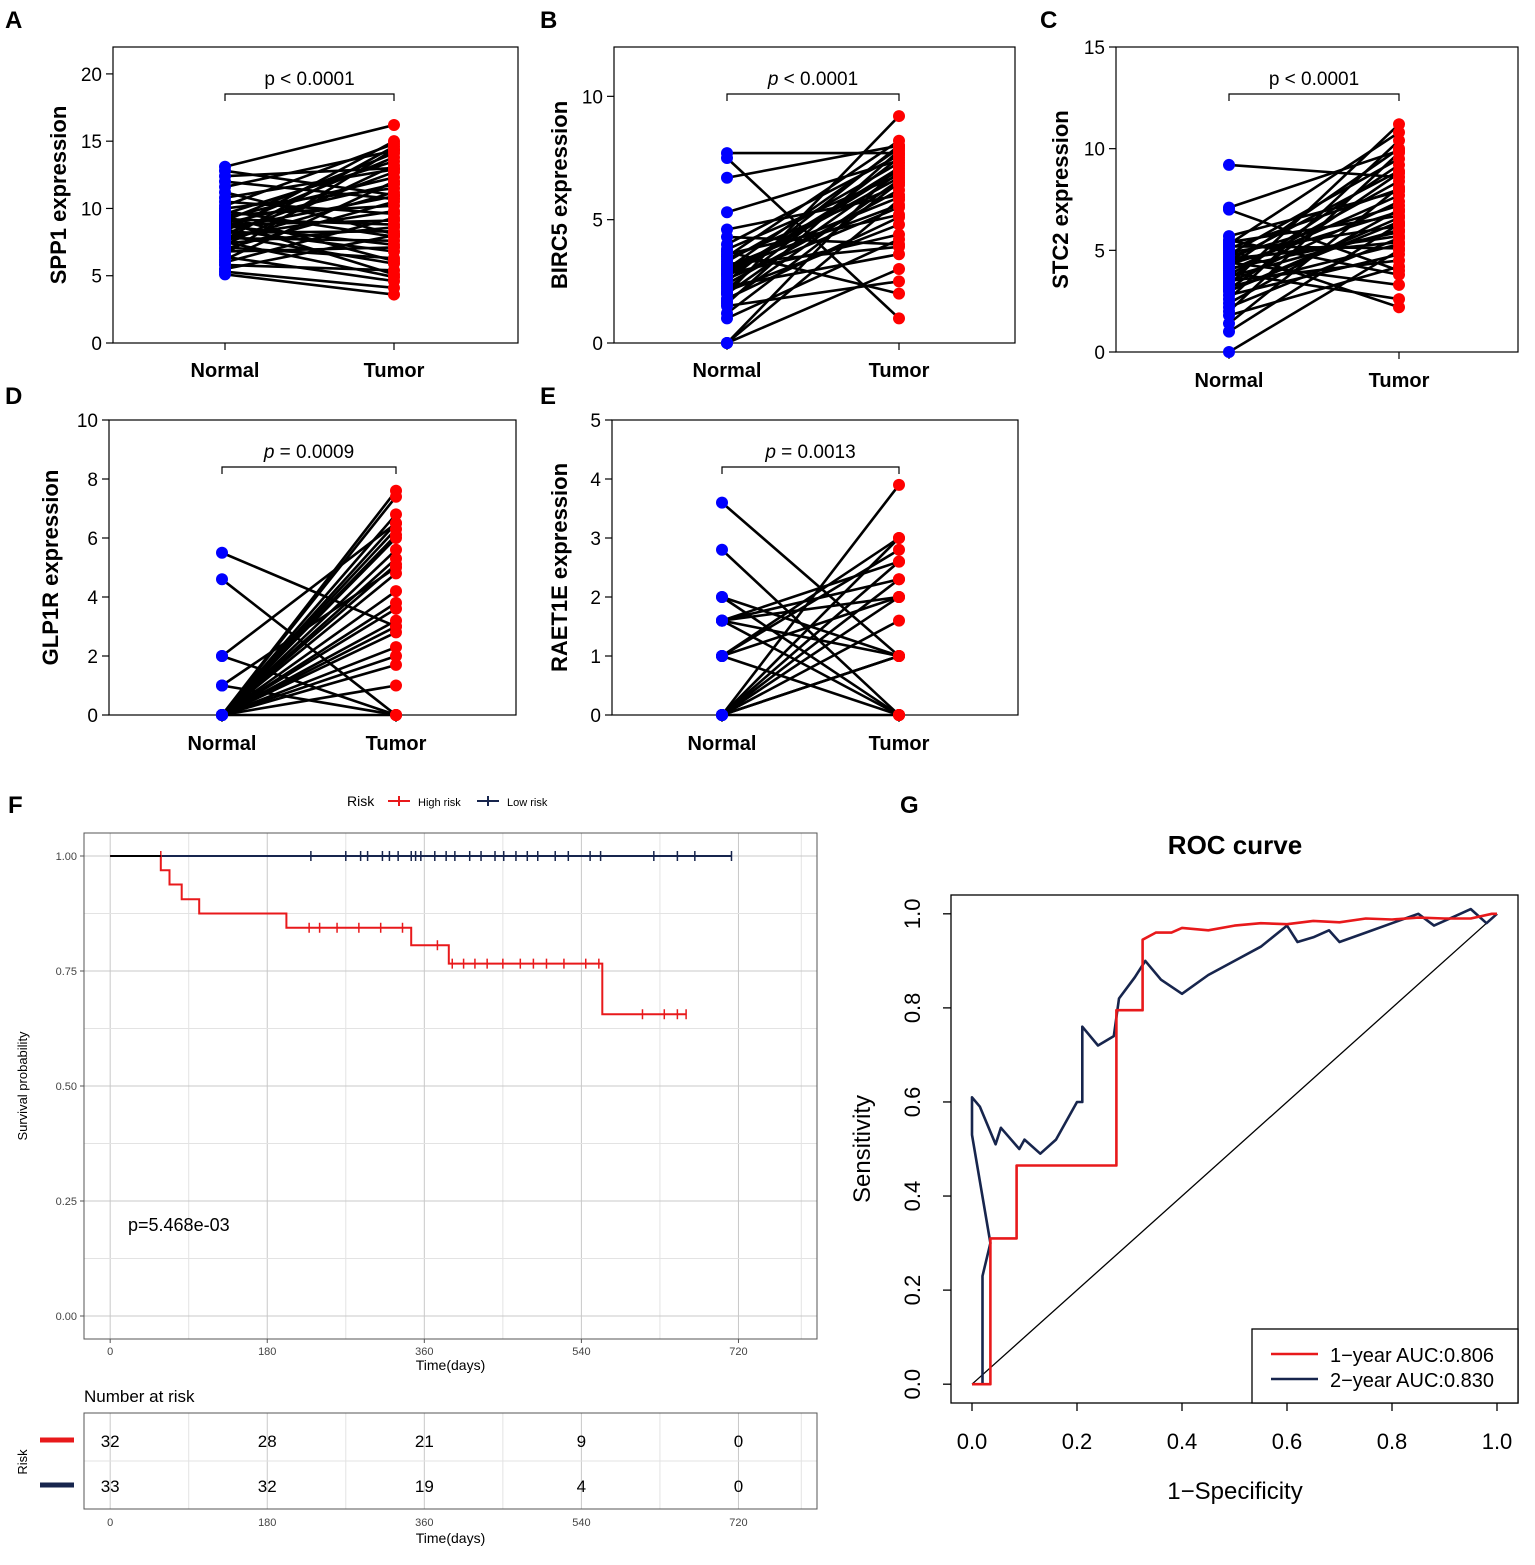 Image resolution: width=1535 pixels, height=1565 pixels. I want to click on p-value-annotation: p=5.468e-03, so click(179, 1225).